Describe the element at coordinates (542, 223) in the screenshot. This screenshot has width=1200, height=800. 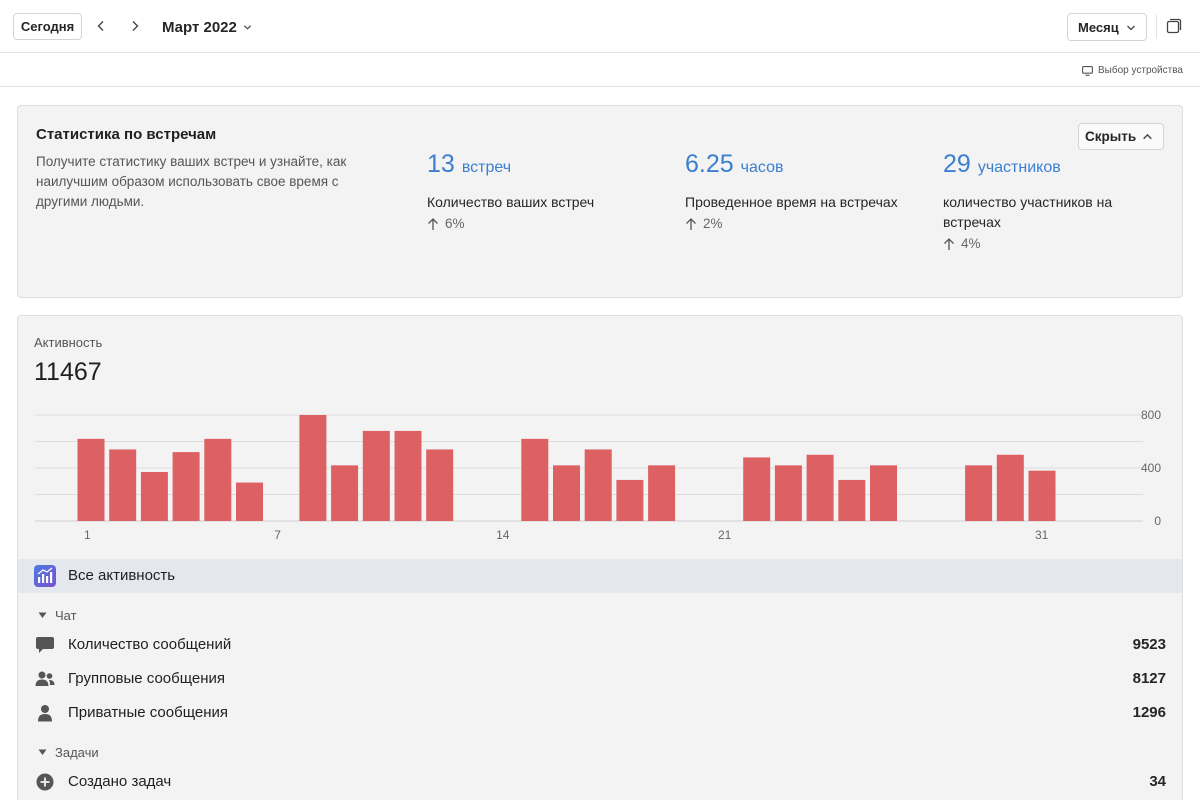
I see `metric-delta: 6%` at that location.